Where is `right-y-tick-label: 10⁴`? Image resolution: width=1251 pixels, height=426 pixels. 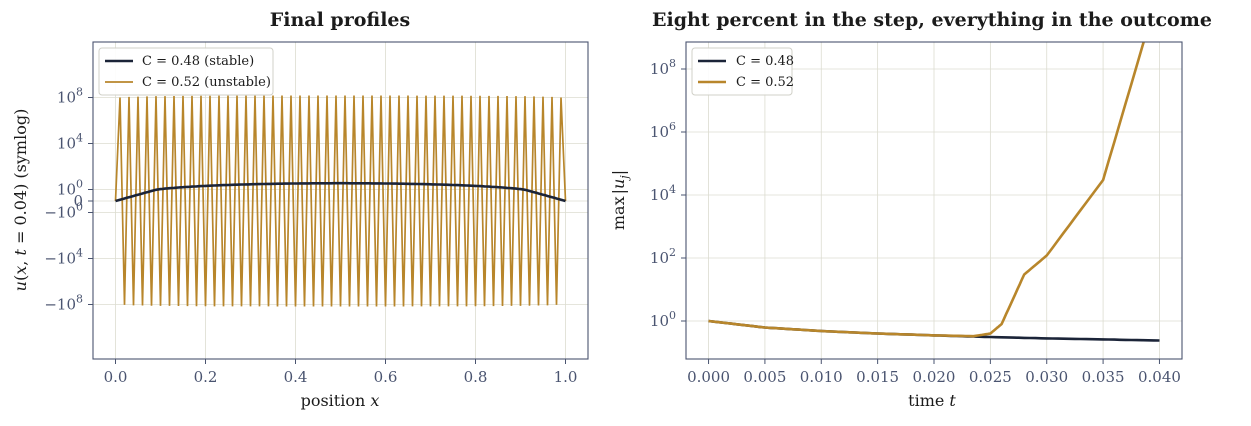
right-y-tick-label: 10⁴ is located at coordinates (663, 193).